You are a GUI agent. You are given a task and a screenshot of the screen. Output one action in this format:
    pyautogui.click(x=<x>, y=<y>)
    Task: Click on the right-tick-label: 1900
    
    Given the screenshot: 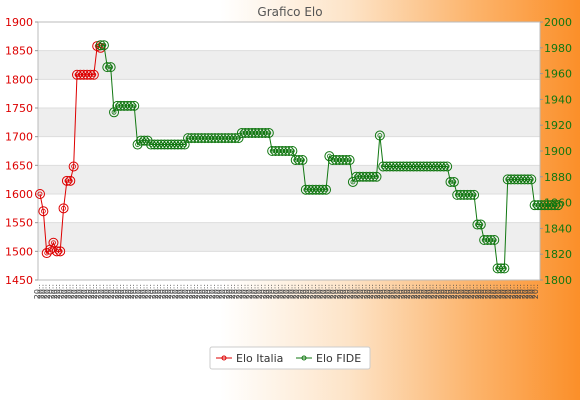 What is the action you would take?
    pyautogui.click(x=558, y=151)
    